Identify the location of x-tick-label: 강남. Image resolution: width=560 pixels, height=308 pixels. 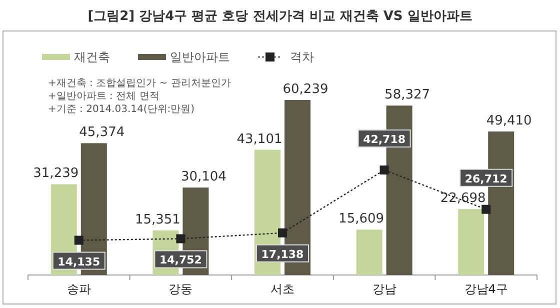
(384, 289).